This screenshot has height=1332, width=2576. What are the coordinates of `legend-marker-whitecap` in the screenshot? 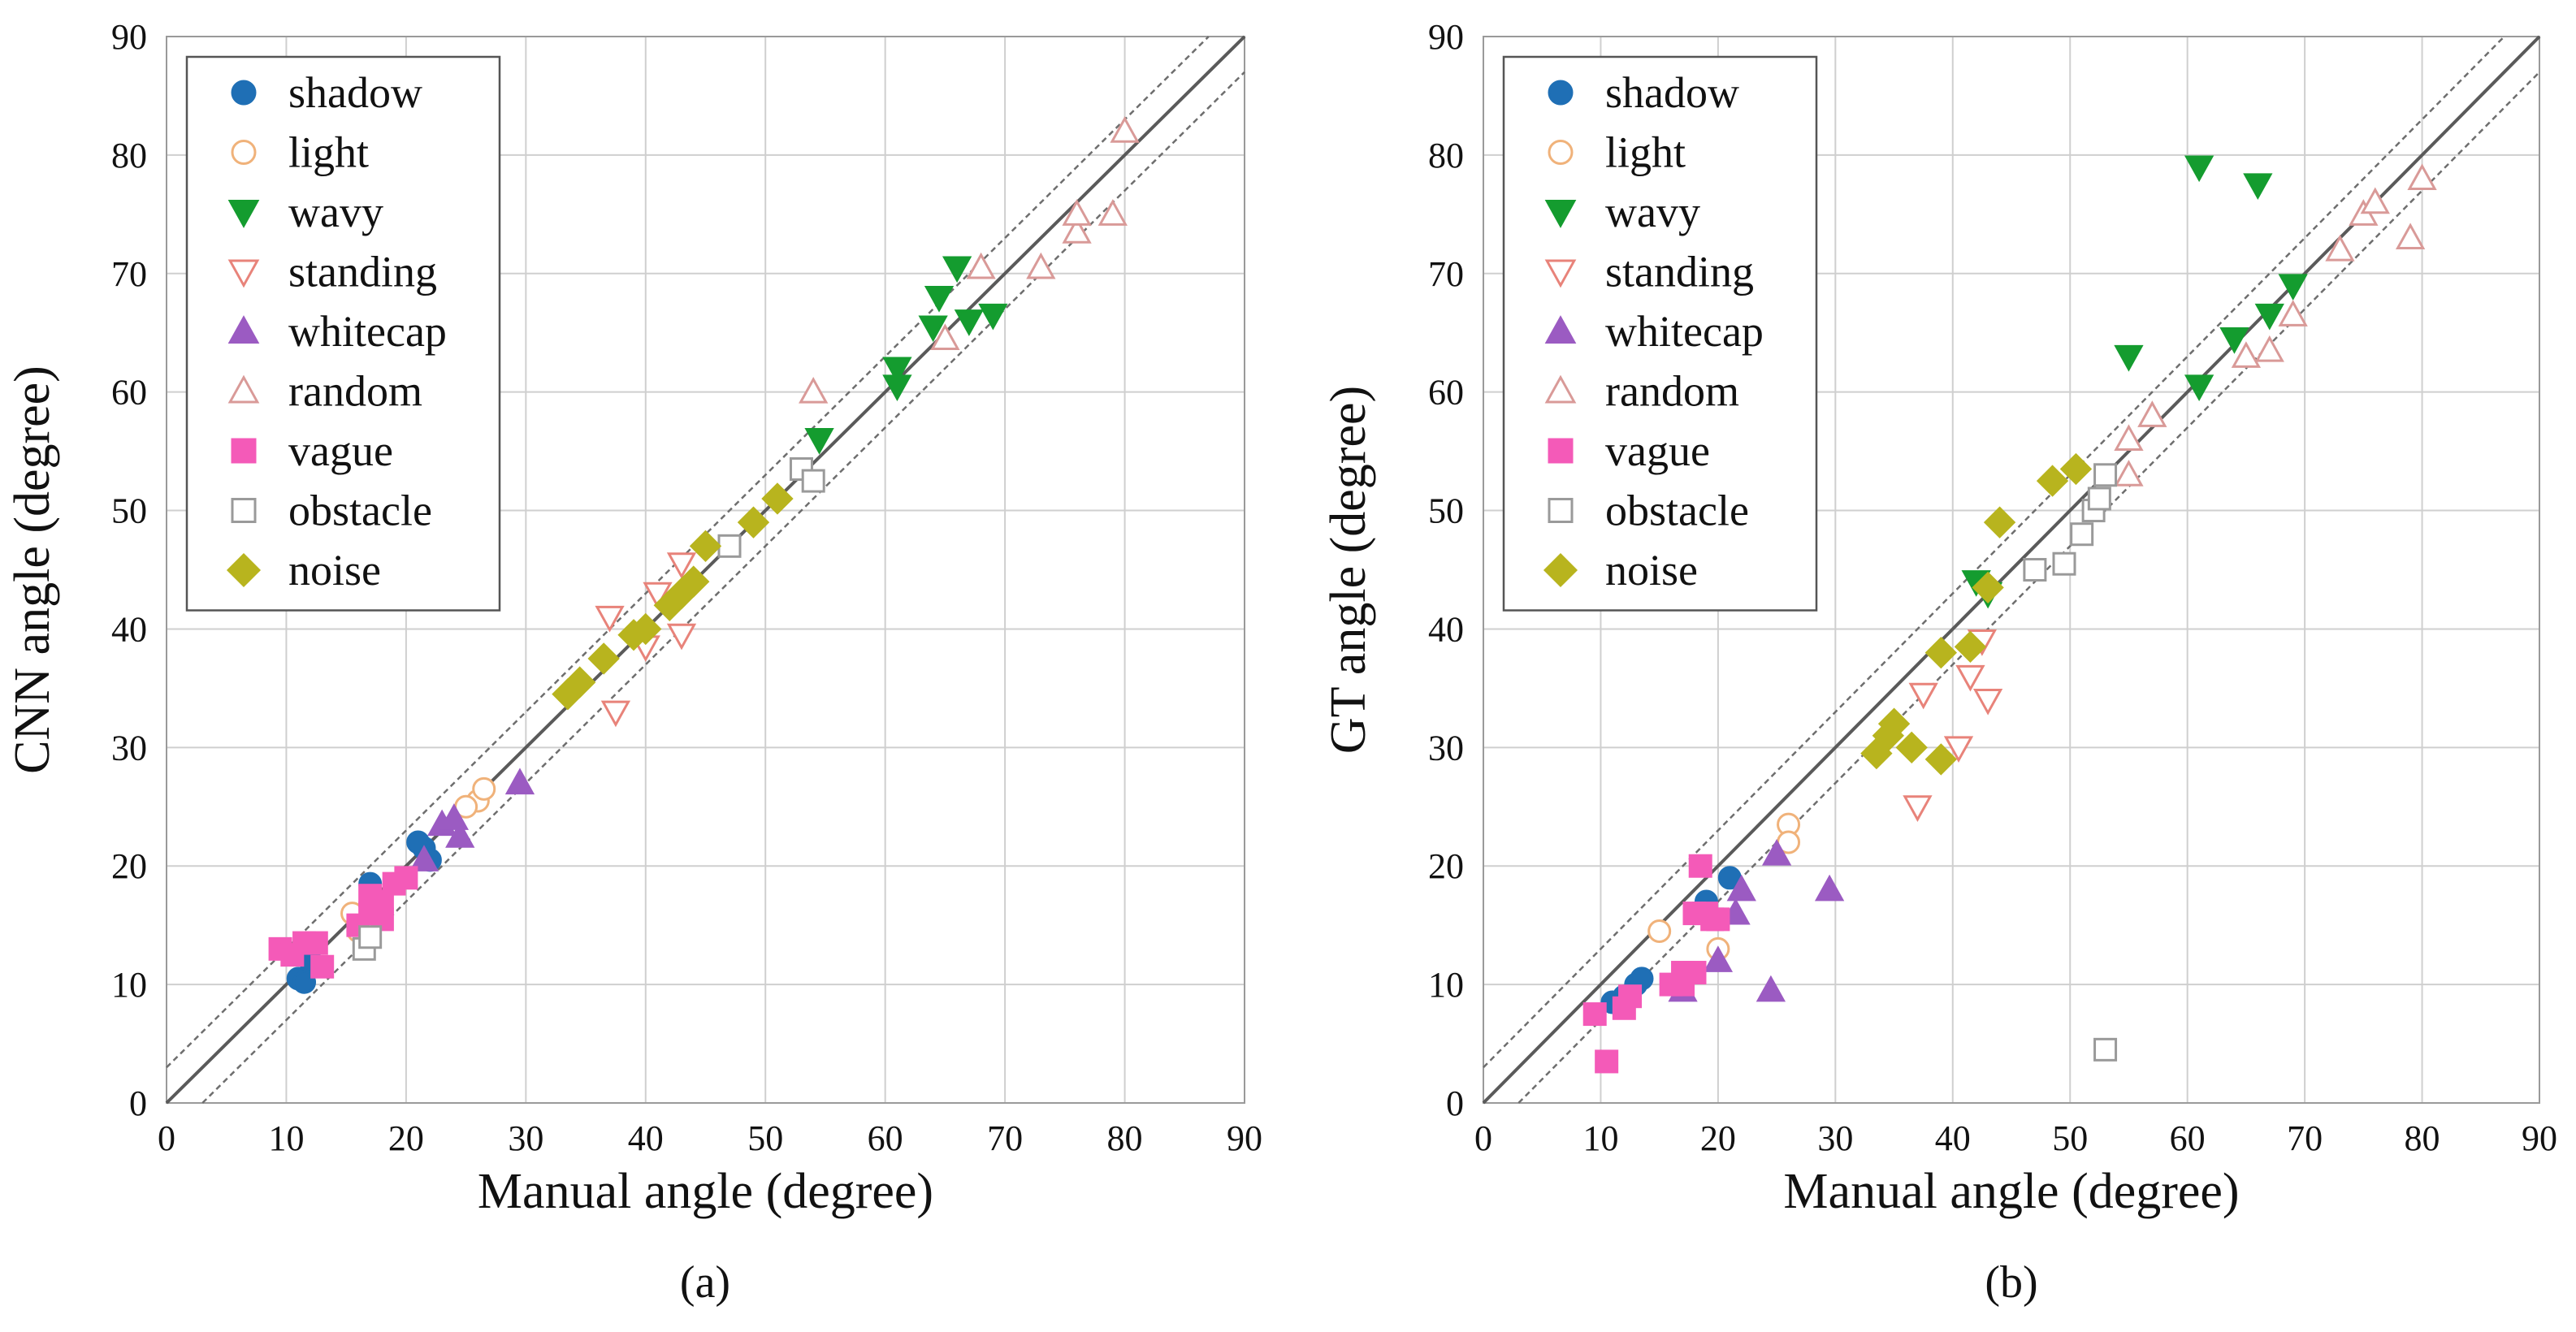 It's located at (1560, 330).